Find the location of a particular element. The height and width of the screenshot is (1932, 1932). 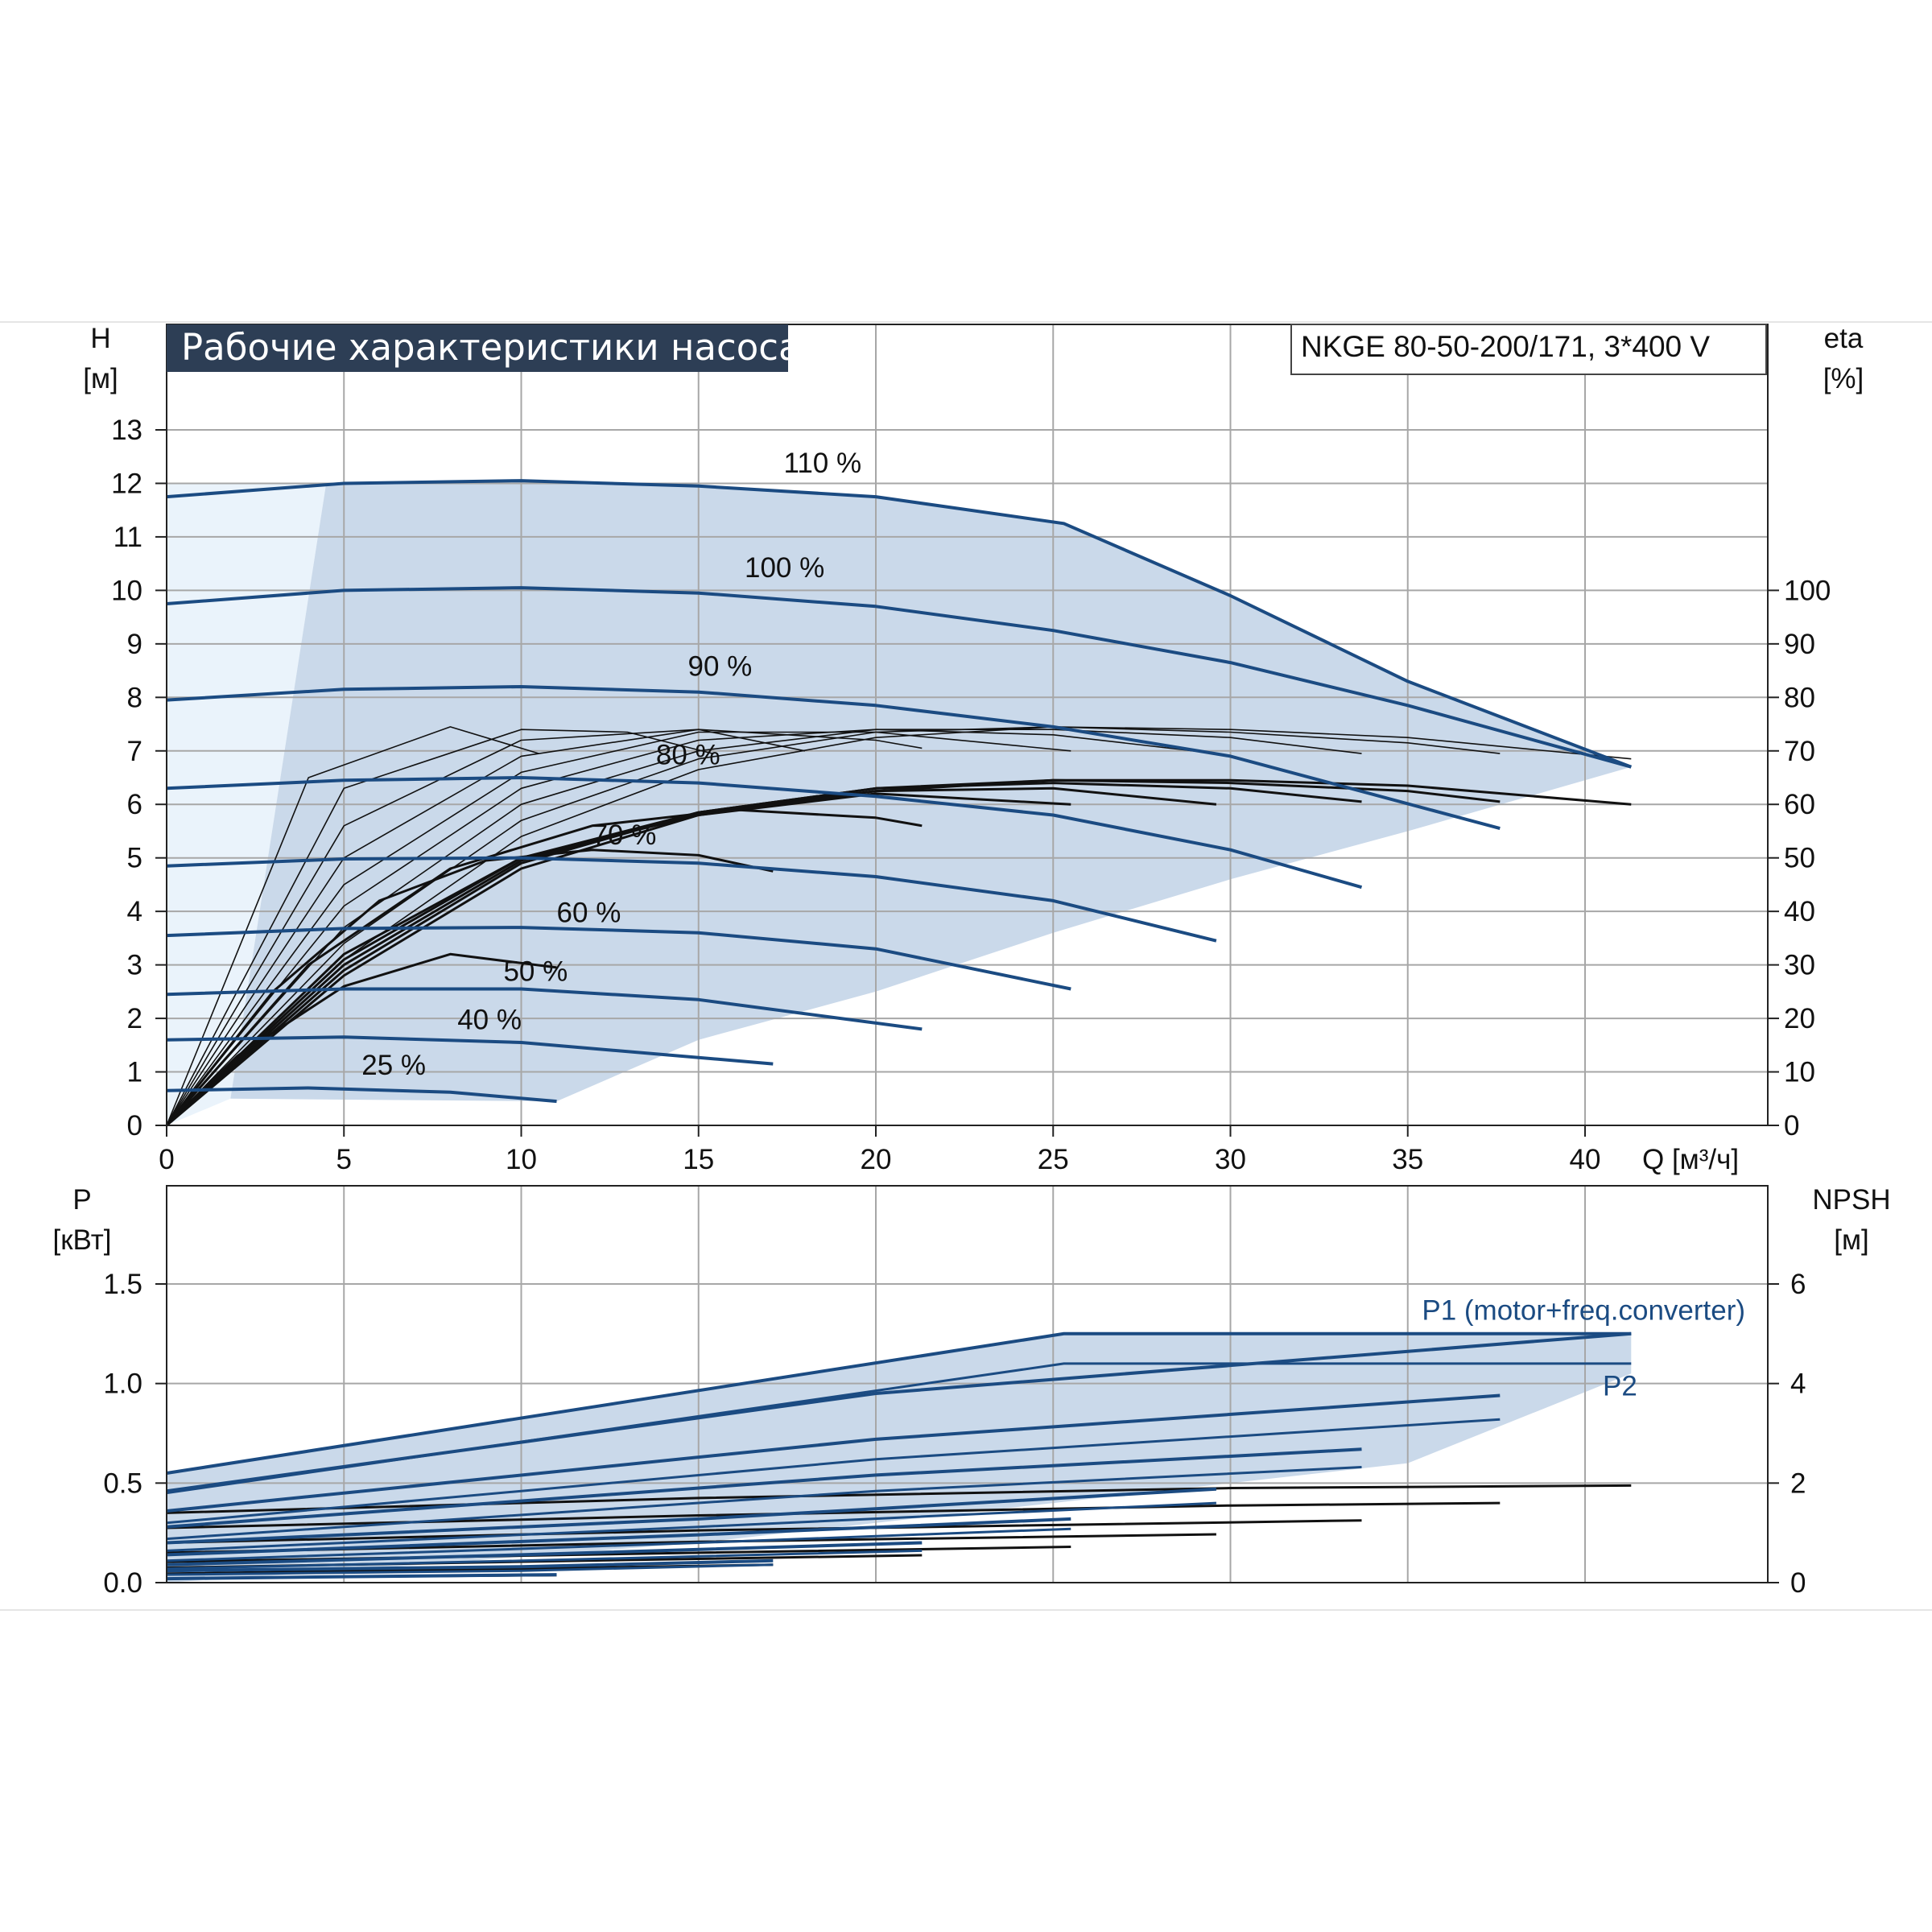

y2-tick-40: 40 is located at coordinates (1799, 911).